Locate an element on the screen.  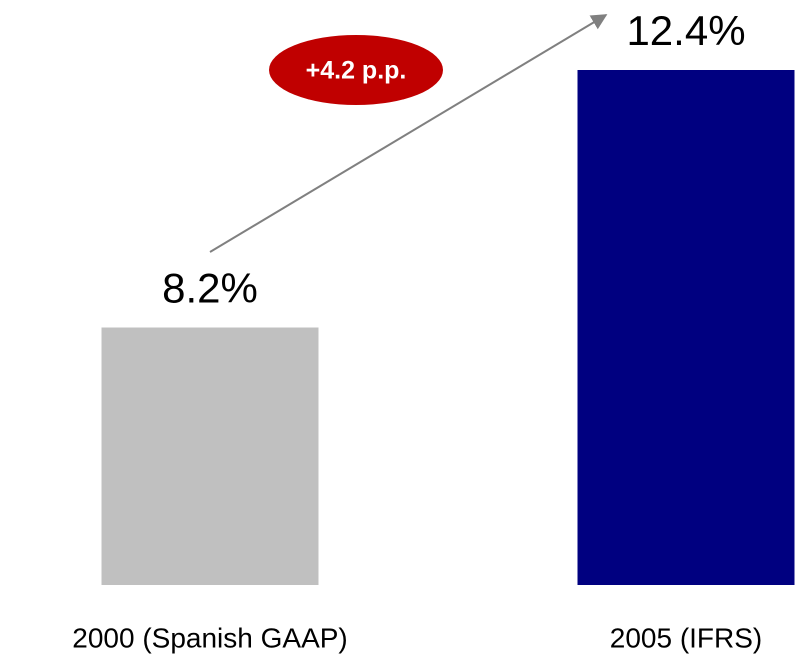
annotation-badge is located at coordinates (356, 70).